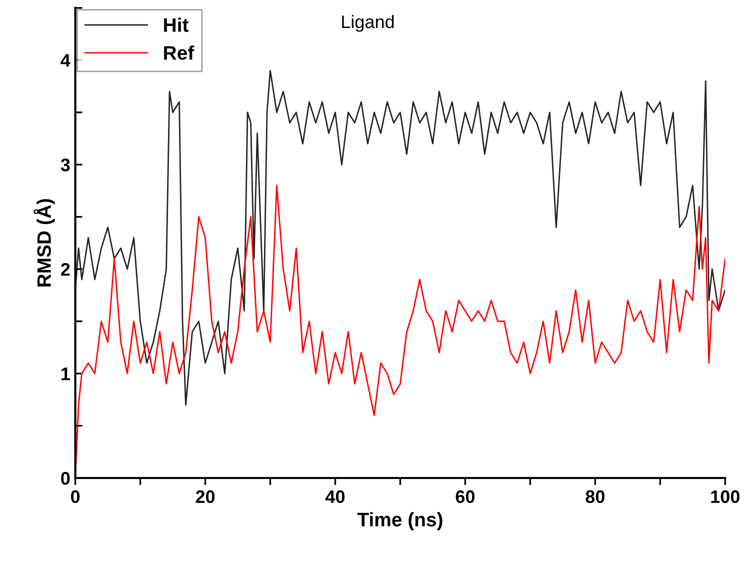 The image size is (753, 565). Describe the element at coordinates (335, 497) in the screenshot. I see `x-tick-label: 40` at that location.